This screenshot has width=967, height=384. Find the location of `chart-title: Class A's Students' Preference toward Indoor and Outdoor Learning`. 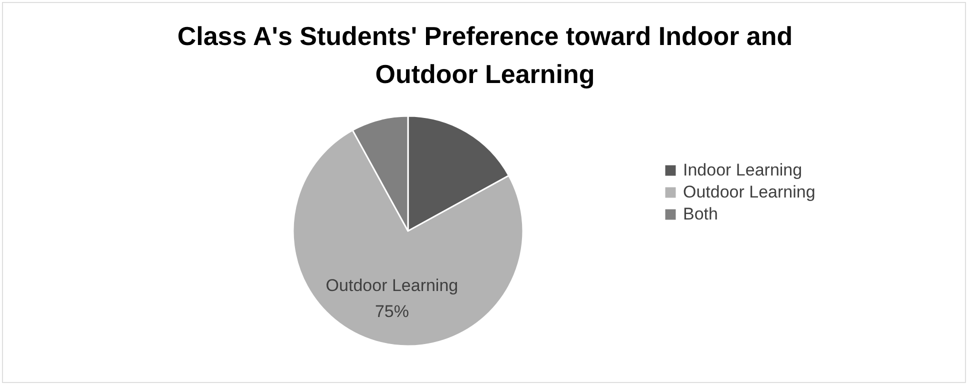

chart-title: Class A's Students' Preference toward Indoor and Outdoor Learning is located at coordinates (485, 55).